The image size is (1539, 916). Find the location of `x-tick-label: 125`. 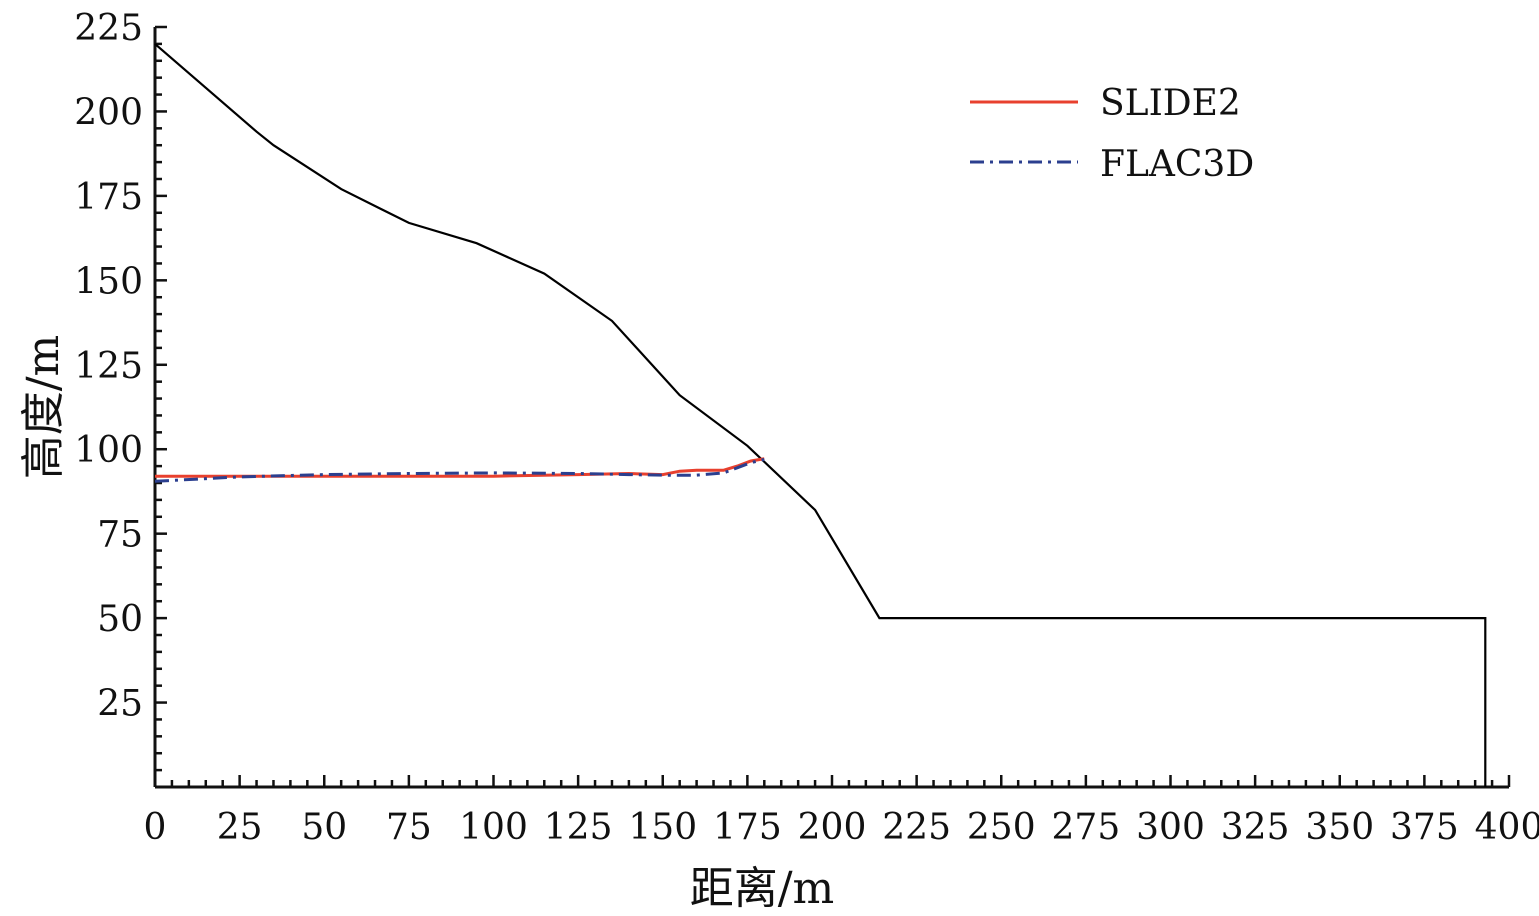

x-tick-label: 125 is located at coordinates (578, 827).